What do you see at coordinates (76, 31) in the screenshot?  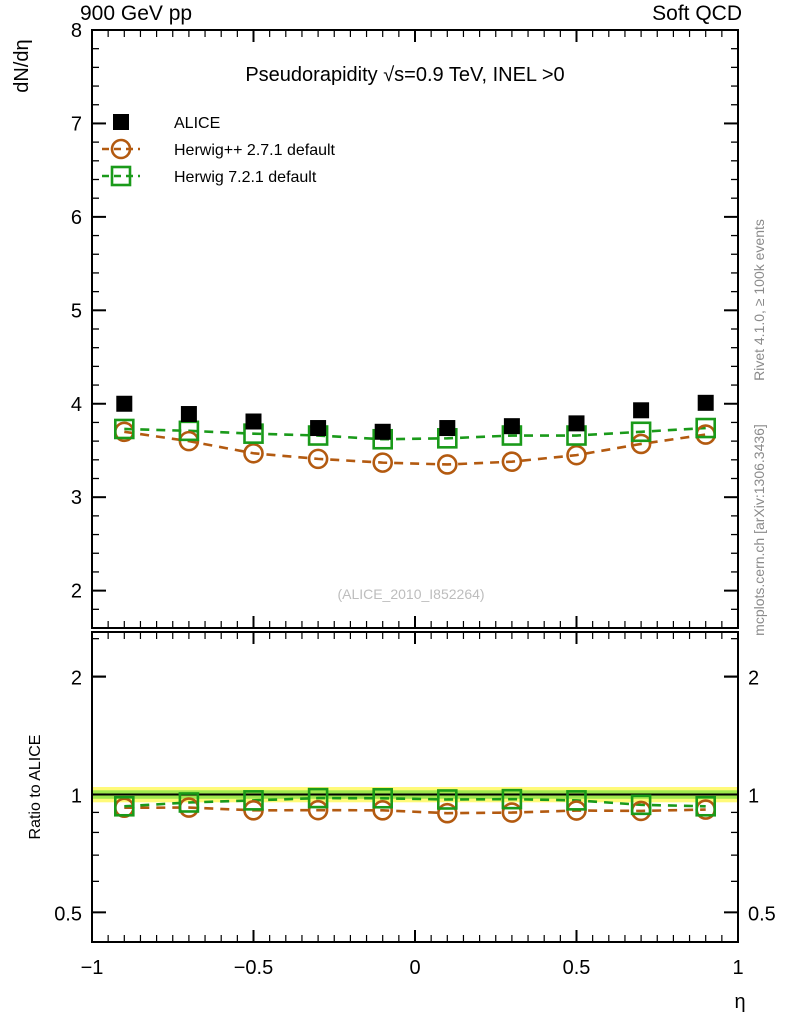 I see `y-tick-label: 8` at bounding box center [76, 31].